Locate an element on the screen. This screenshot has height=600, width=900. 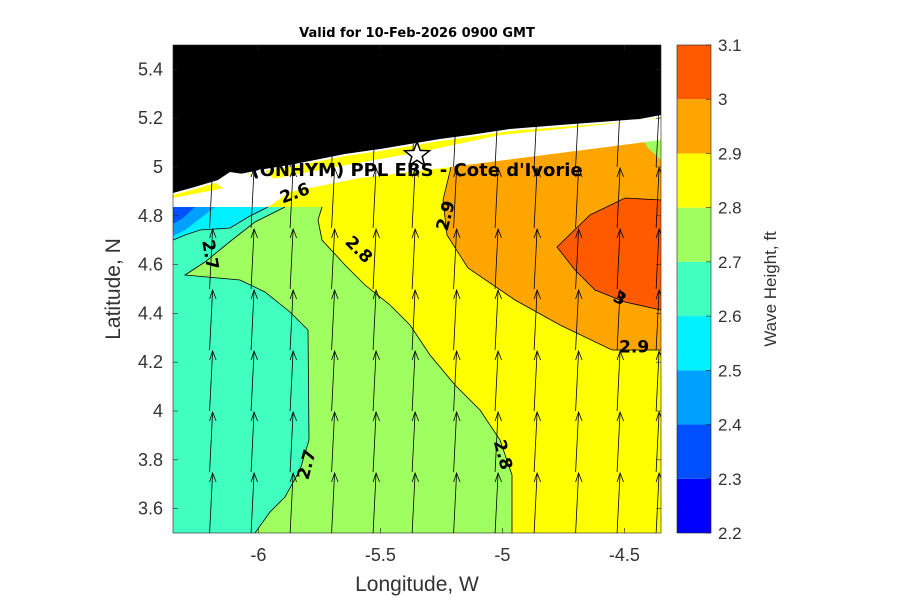
colorbar-tick-label: 2.2 is located at coordinates (730, 533).